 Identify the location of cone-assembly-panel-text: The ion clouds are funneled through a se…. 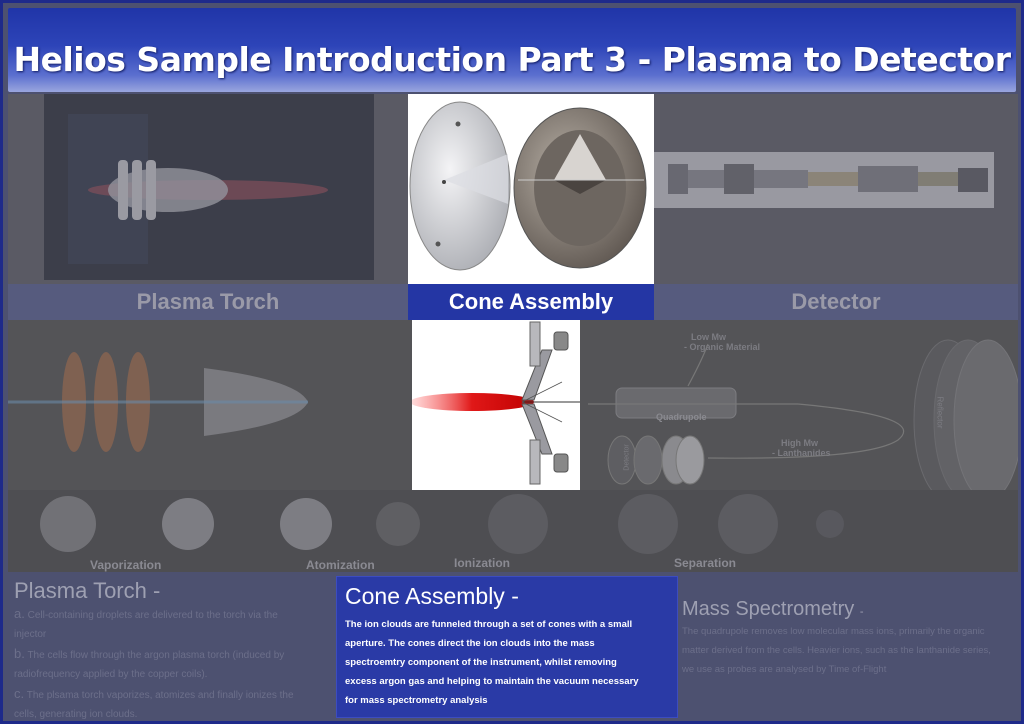
(492, 662).